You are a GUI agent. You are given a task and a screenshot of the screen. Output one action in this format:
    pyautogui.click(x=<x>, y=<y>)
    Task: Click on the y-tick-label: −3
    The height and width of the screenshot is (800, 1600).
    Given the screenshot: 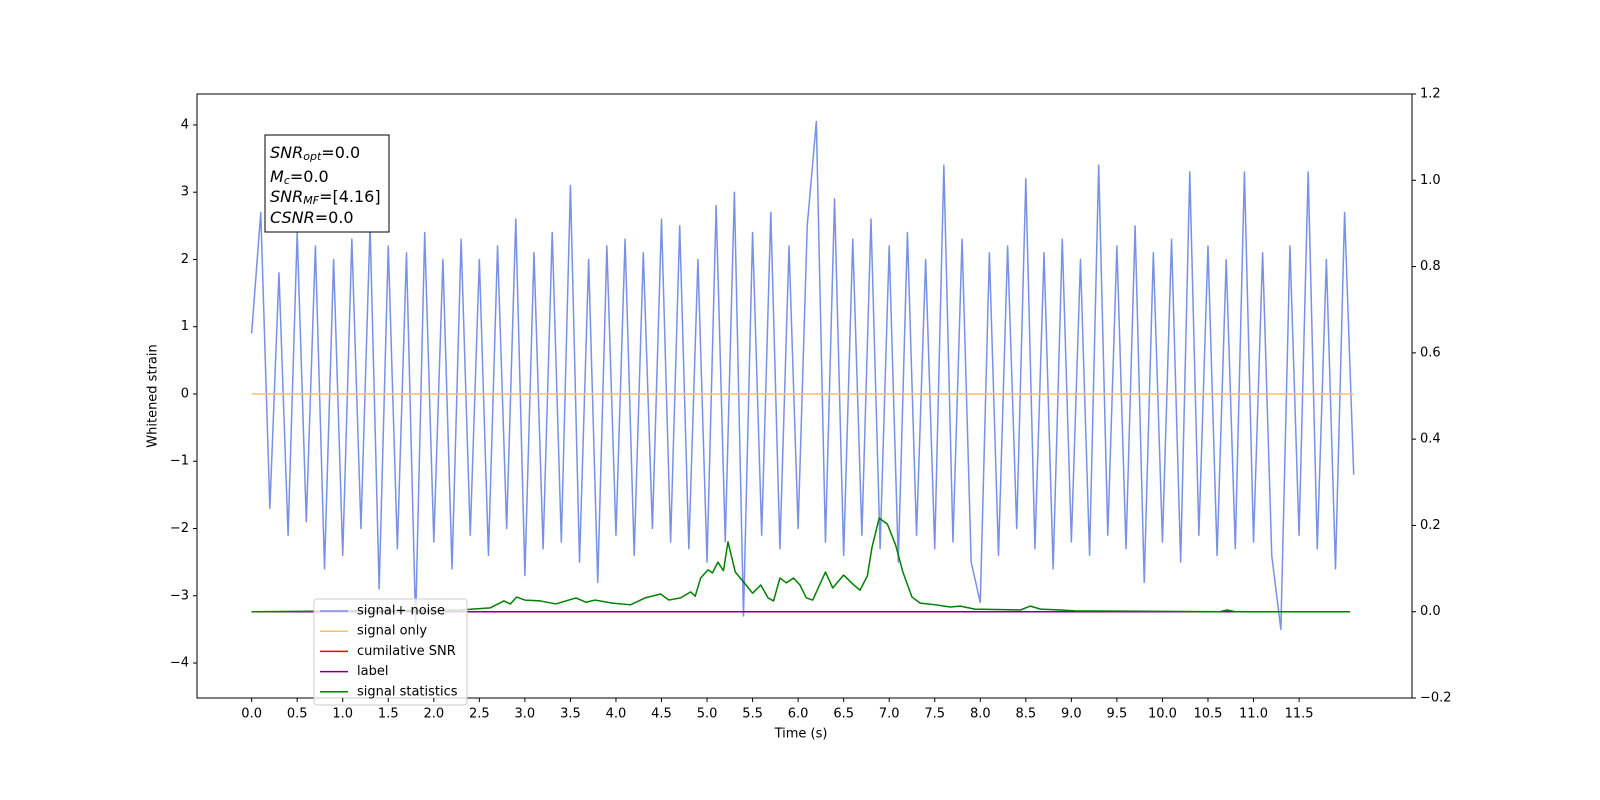 What is the action you would take?
    pyautogui.click(x=179, y=595)
    